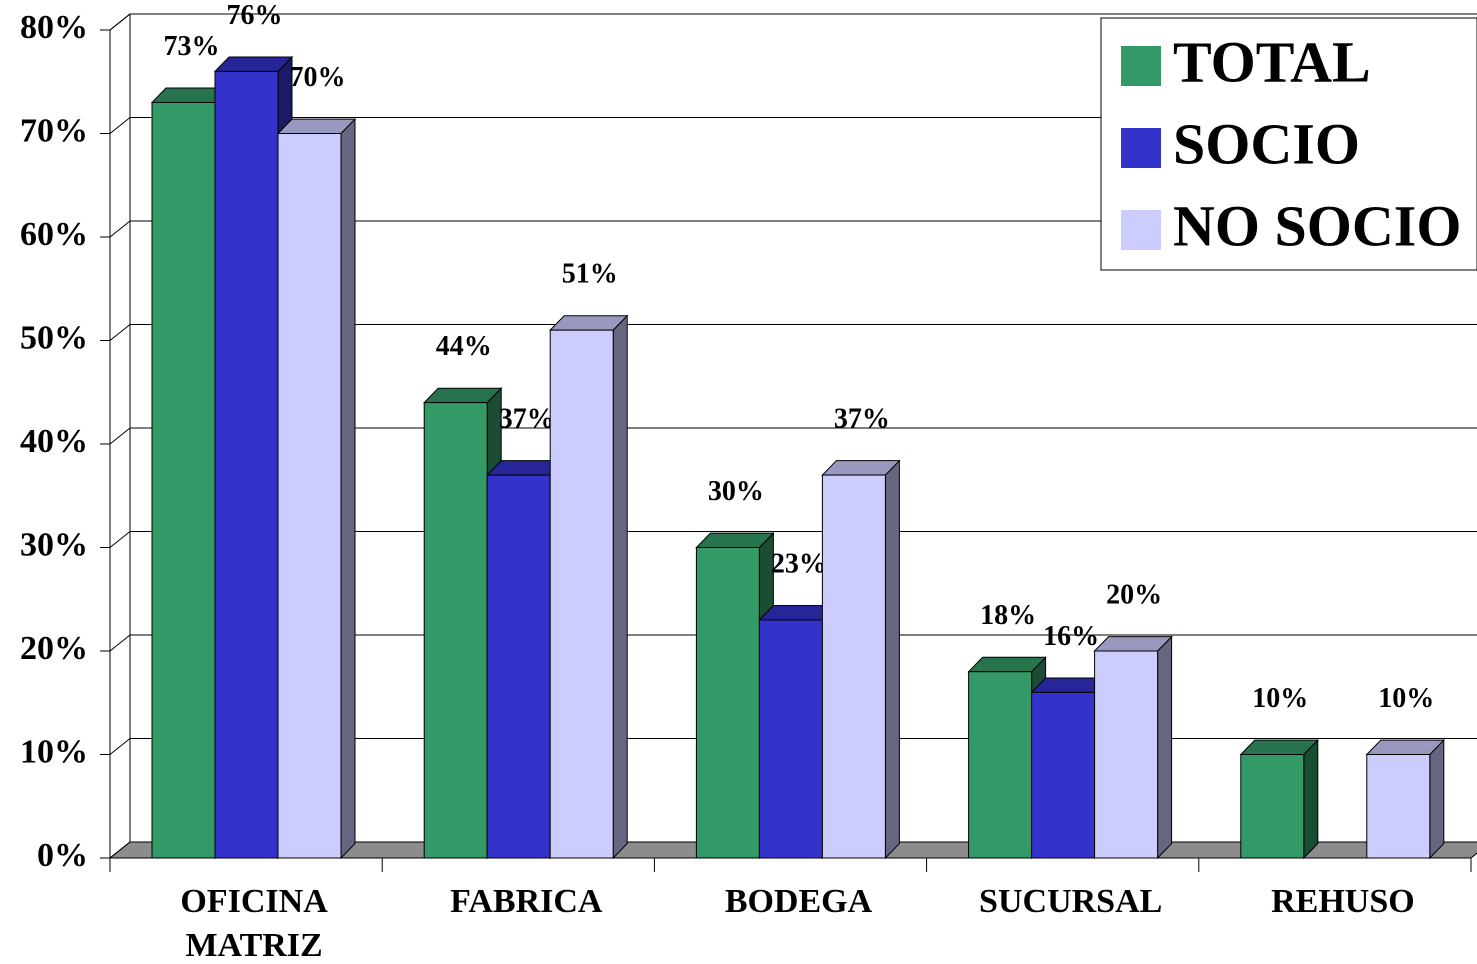 This screenshot has width=1477, height=964. What do you see at coordinates (464, 346) in the screenshot?
I see `value-label: 44%` at bounding box center [464, 346].